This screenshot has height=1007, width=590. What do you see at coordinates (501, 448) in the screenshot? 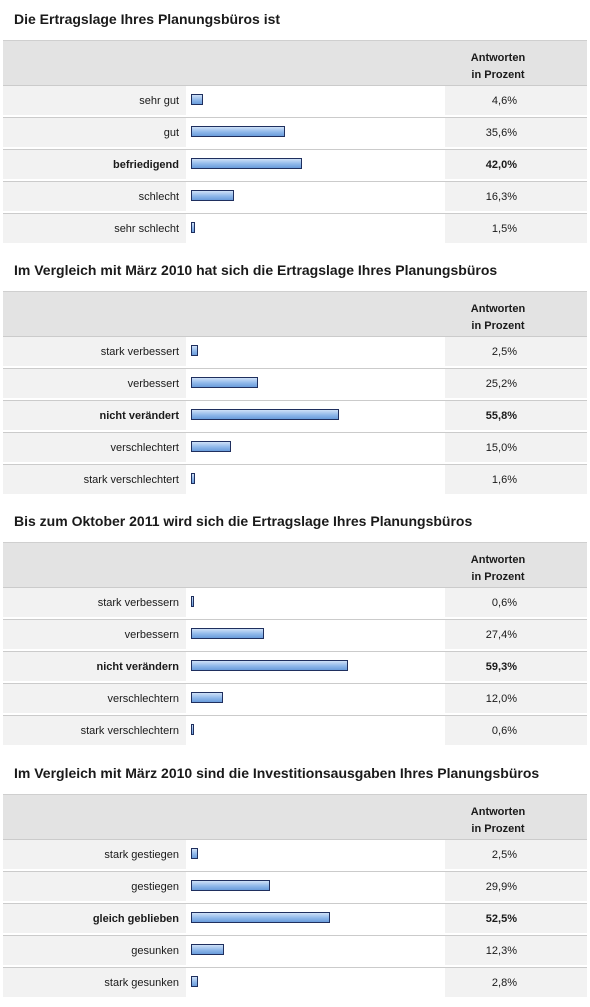
I see `percentage-value: 15,0%` at bounding box center [501, 448].